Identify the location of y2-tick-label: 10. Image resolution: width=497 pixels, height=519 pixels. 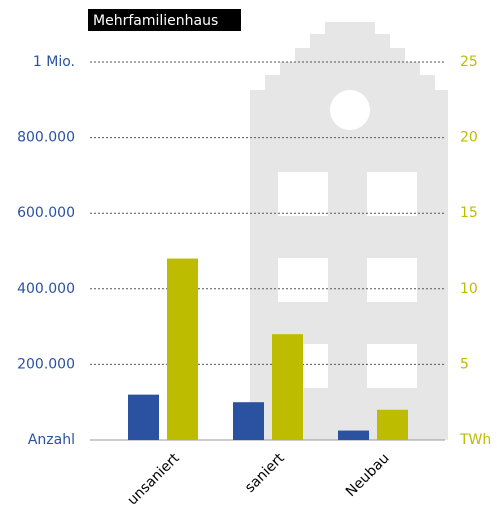
(469, 289).